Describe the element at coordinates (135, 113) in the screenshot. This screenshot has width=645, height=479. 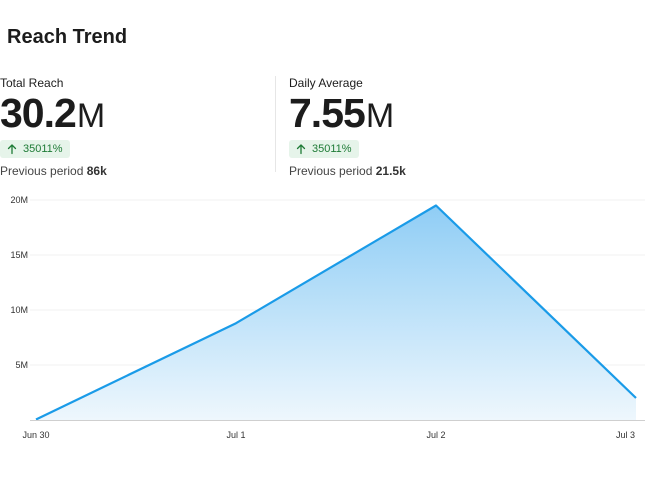
I see `stat-value: 30.2M` at that location.